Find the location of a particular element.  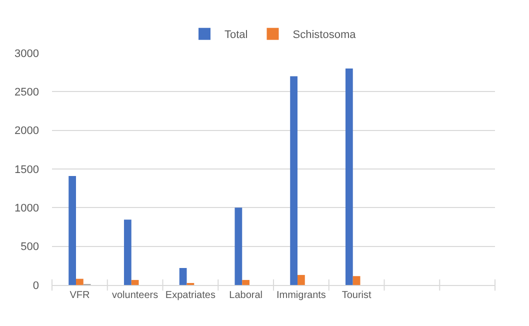

x-tick-label: Expatriates is located at coordinates (190, 295).